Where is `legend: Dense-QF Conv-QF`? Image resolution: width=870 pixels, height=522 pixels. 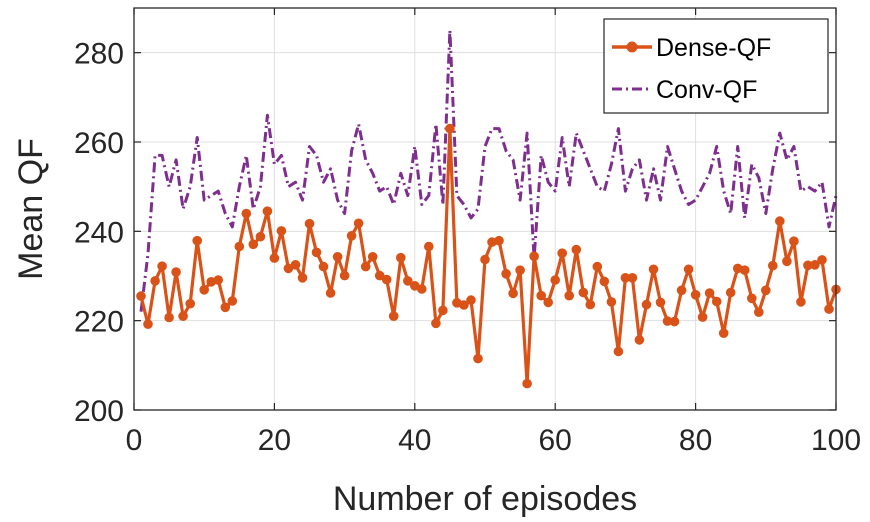
legend: Dense-QF Conv-QF is located at coordinates (716, 66).